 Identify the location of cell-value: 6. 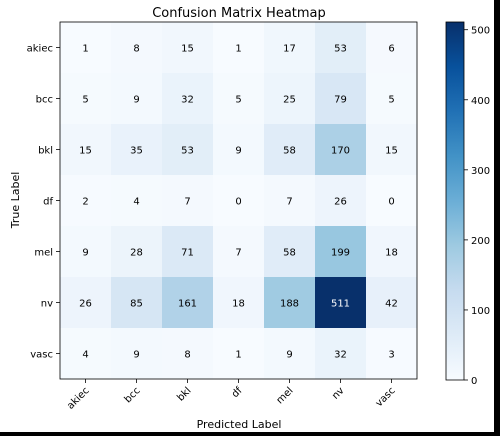
(391, 49).